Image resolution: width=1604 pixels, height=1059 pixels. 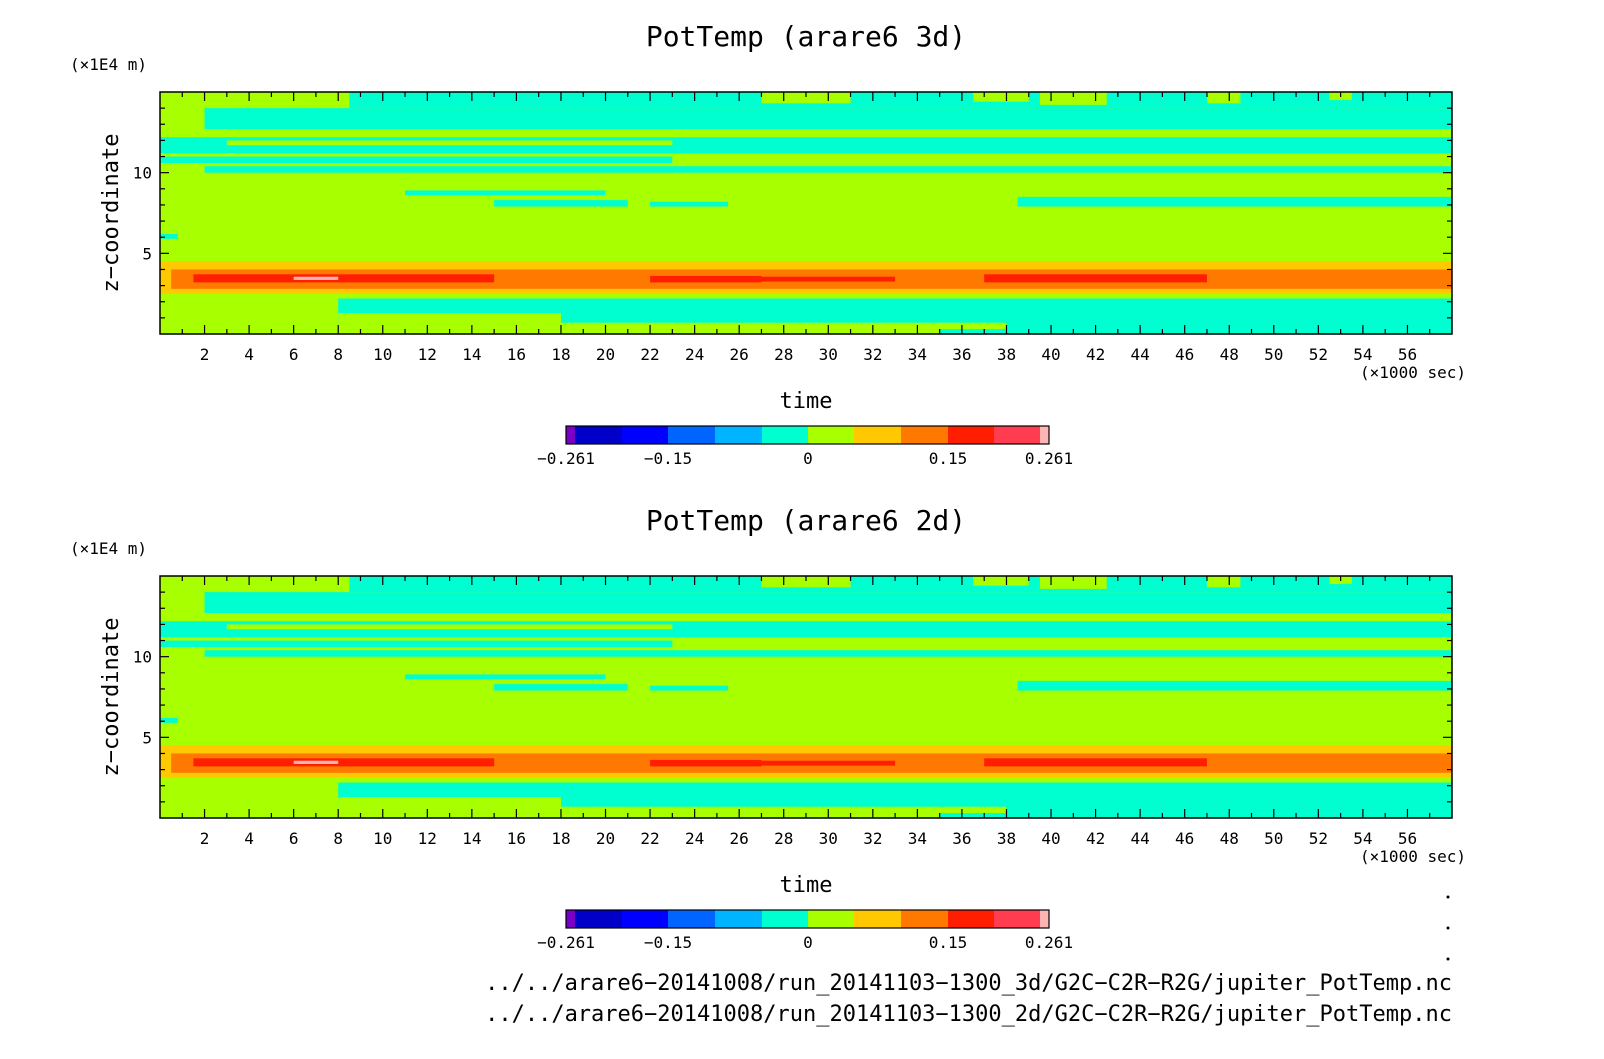 What do you see at coordinates (605, 838) in the screenshot?
I see `x-tick-label: 20` at bounding box center [605, 838].